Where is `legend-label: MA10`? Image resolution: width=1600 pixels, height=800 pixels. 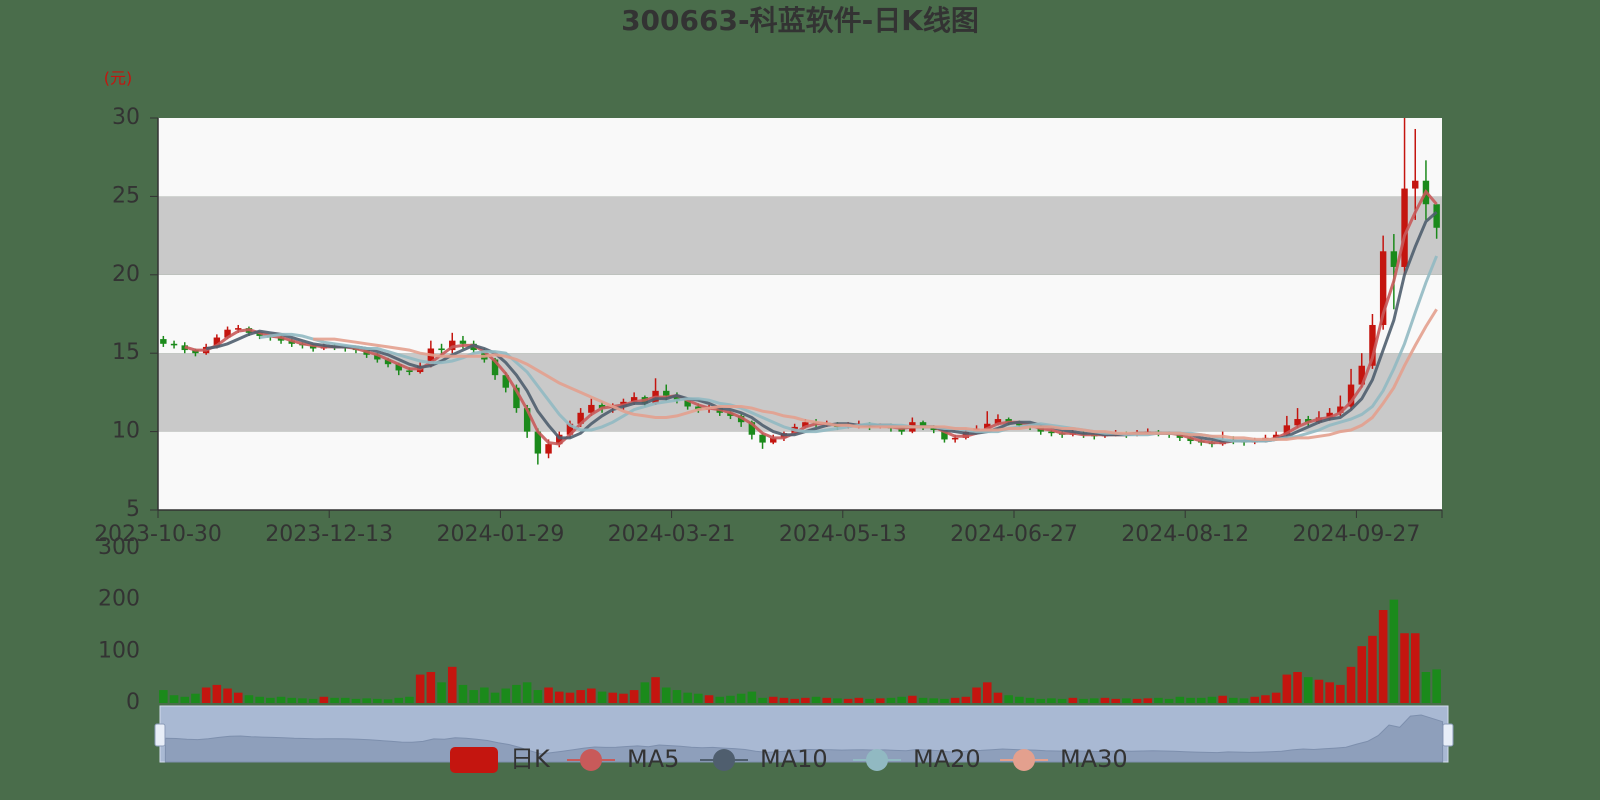
legend-label: MA10 is located at coordinates (794, 759).